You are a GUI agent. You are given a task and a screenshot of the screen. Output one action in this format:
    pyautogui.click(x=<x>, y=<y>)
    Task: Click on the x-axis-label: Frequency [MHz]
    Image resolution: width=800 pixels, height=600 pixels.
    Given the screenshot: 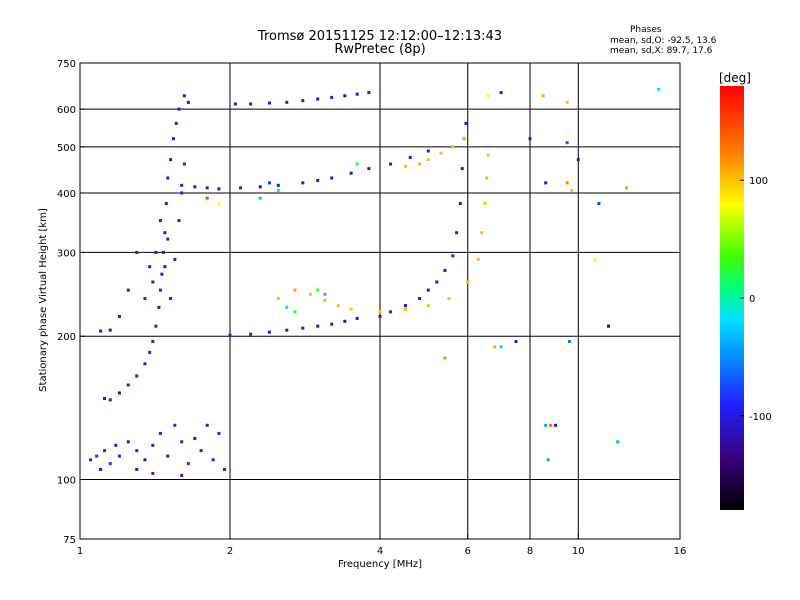 What is the action you would take?
    pyautogui.click(x=380, y=564)
    